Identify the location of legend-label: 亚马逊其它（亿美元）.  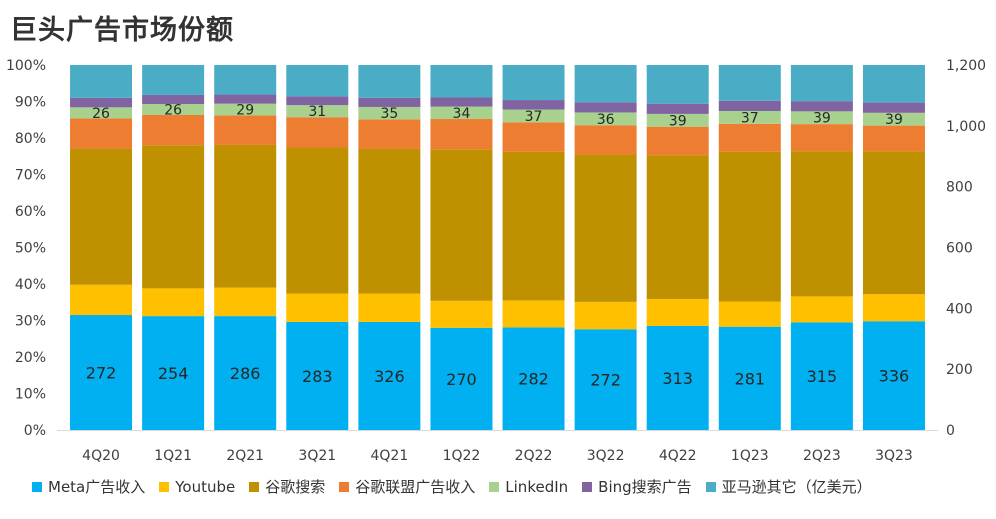
(796, 487).